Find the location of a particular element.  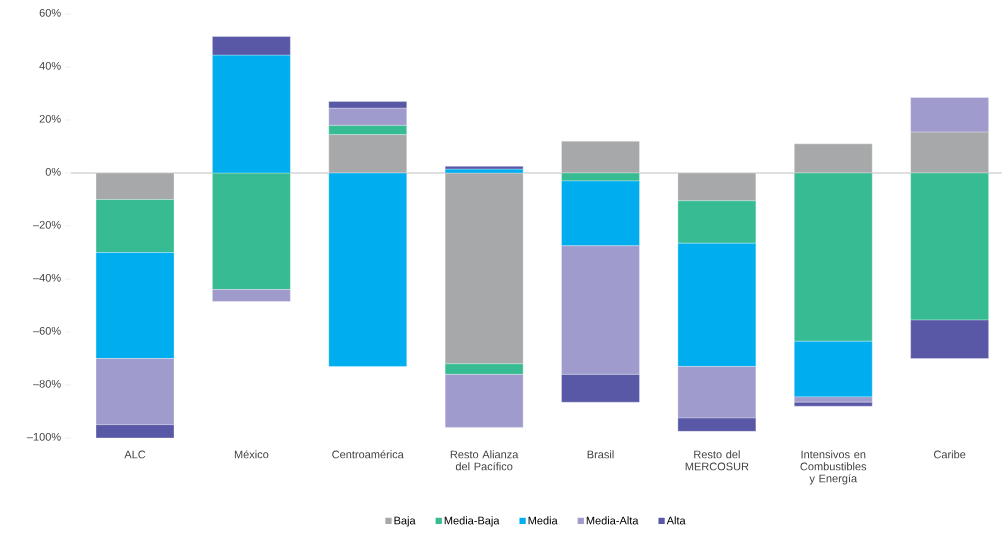

legend-label: Media is located at coordinates (543, 520).